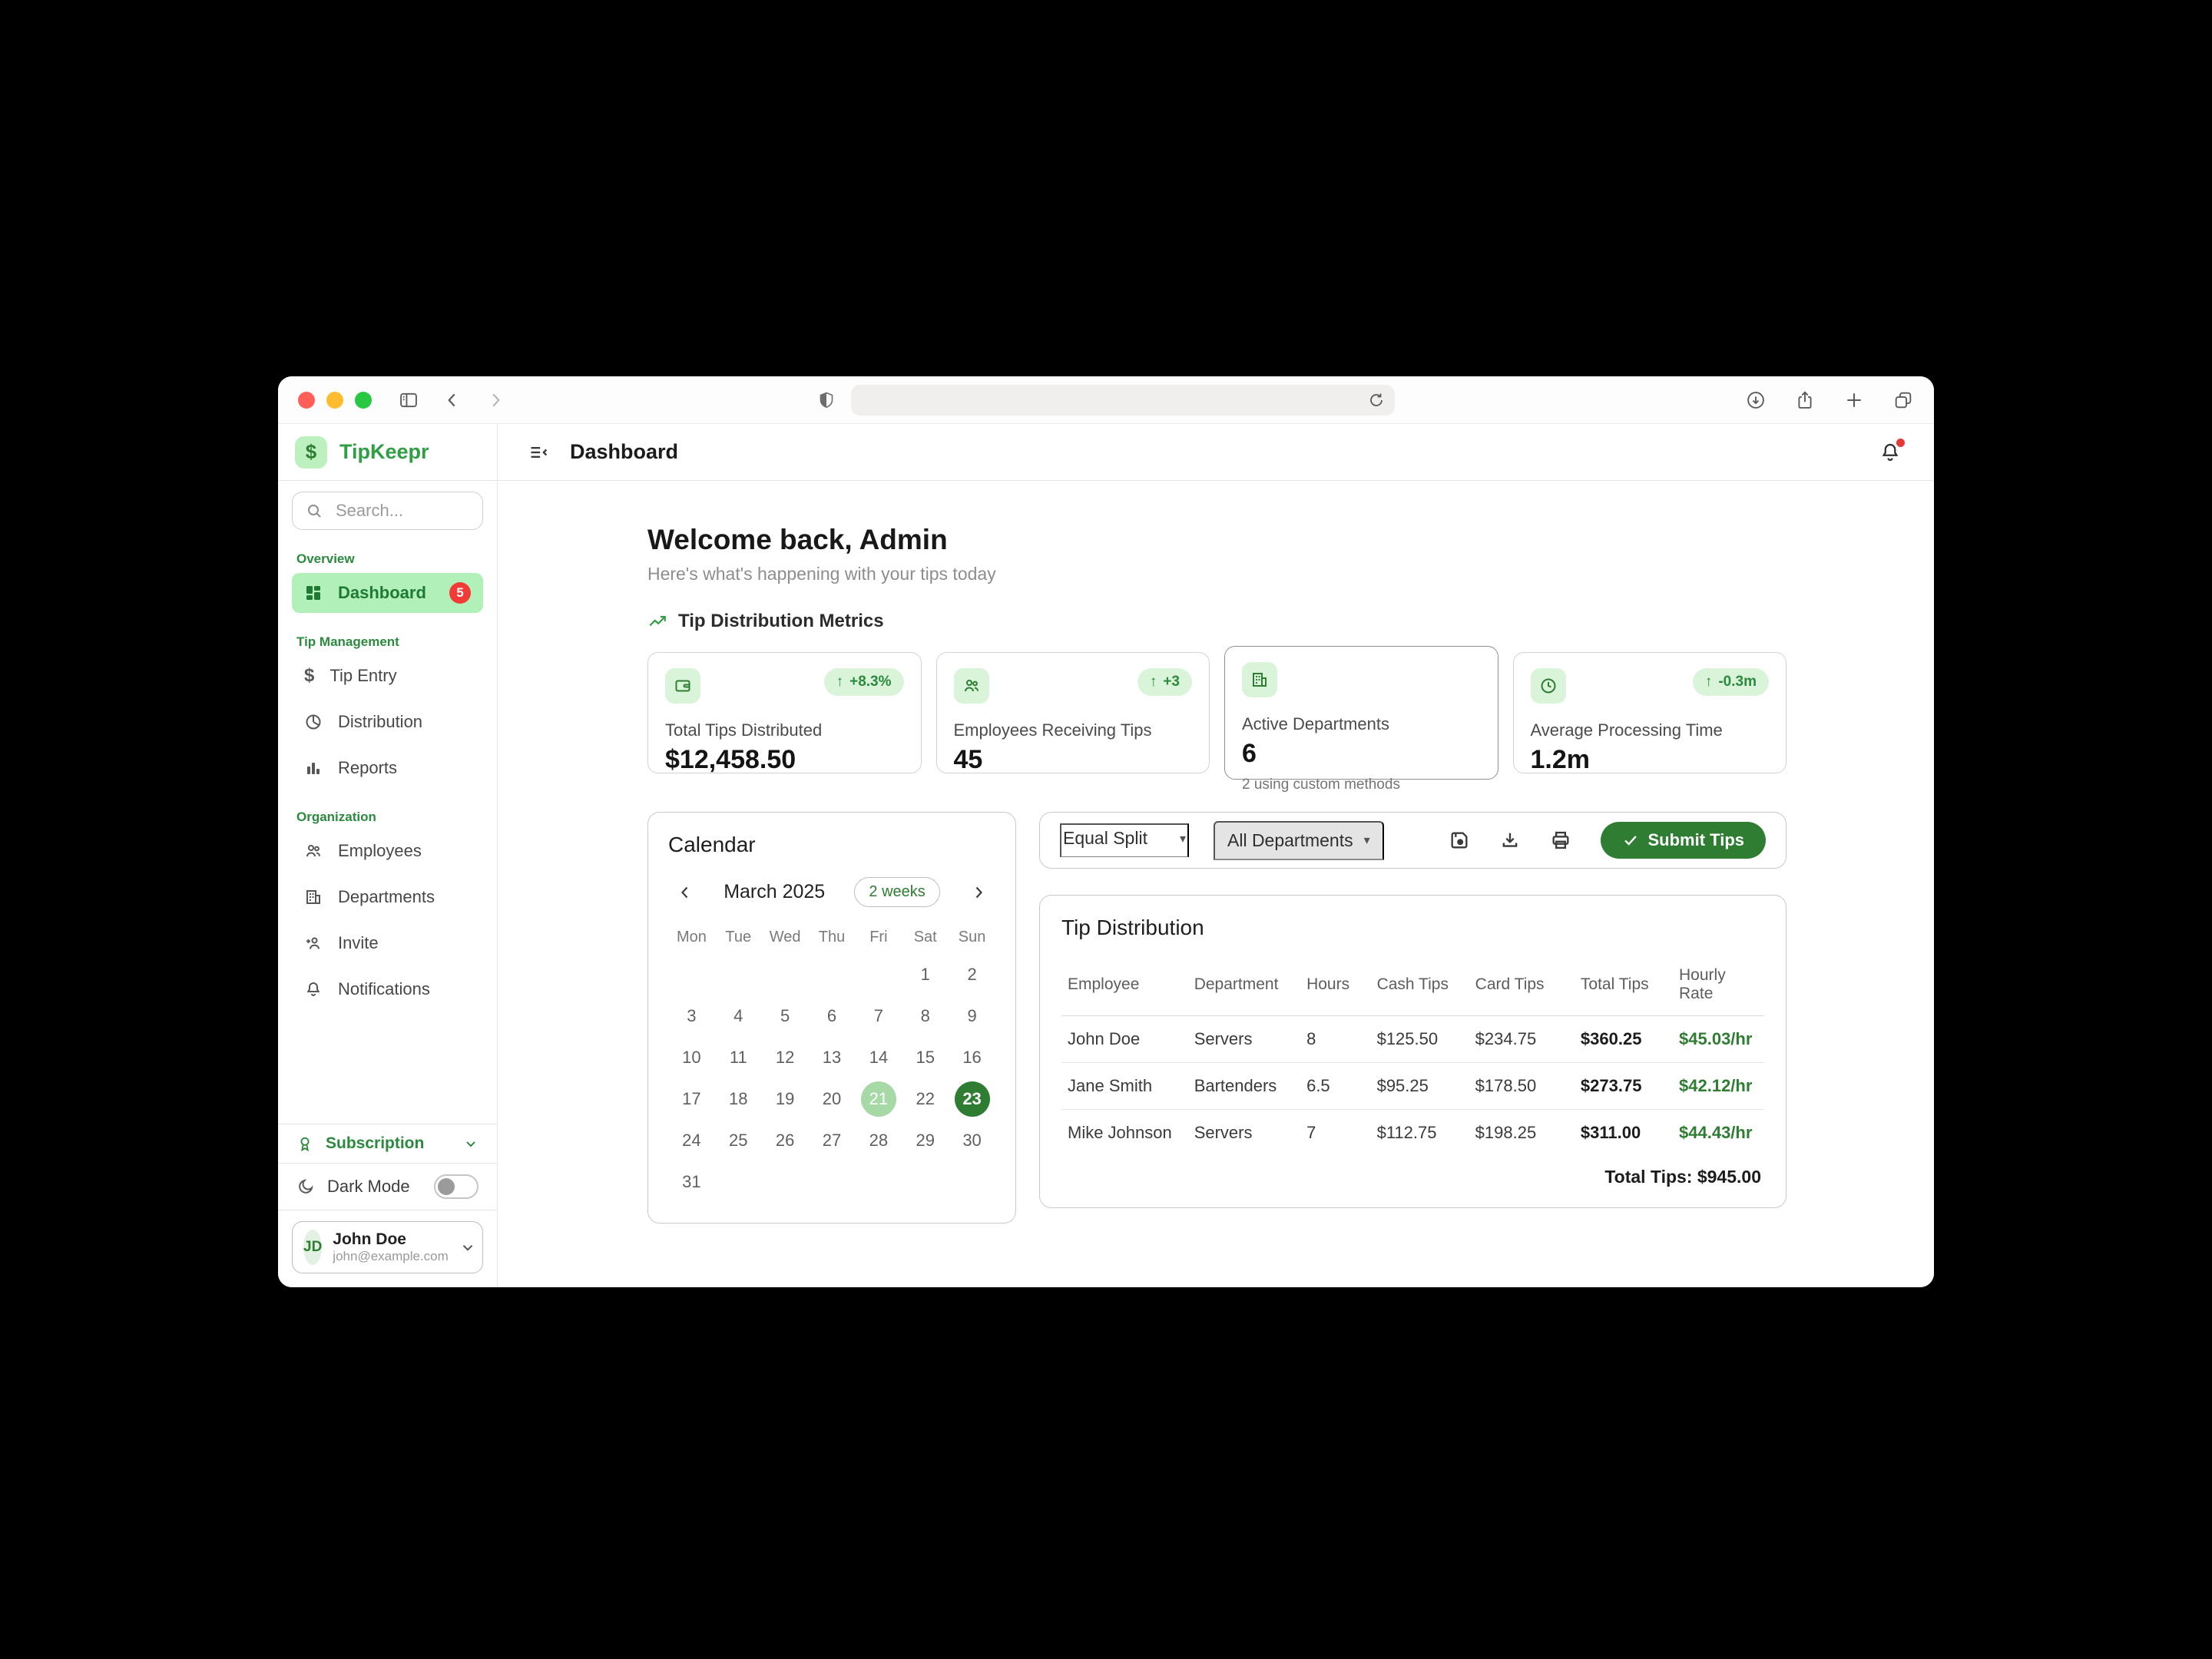 This screenshot has height=1659, width=2212. I want to click on calendar-day: 7, so click(878, 1016).